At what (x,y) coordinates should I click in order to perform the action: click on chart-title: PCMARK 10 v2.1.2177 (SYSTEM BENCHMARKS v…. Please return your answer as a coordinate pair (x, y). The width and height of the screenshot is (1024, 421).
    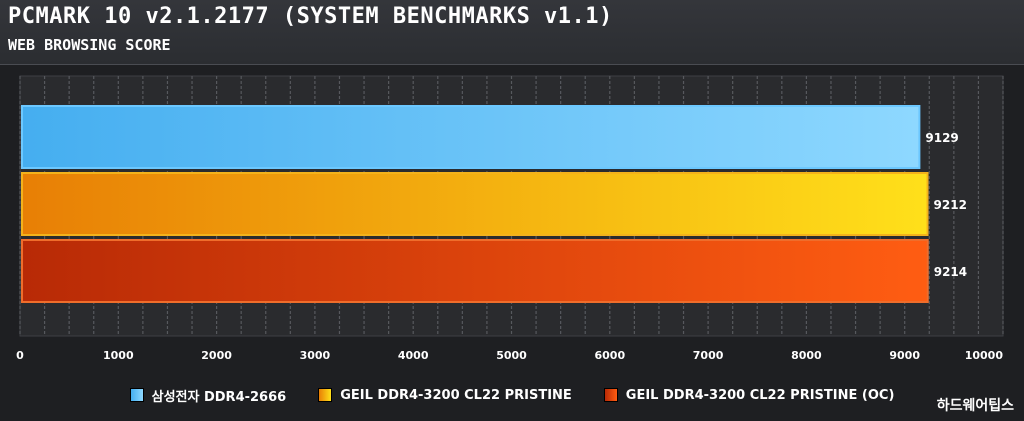
    Looking at the image, I should click on (310, 16).